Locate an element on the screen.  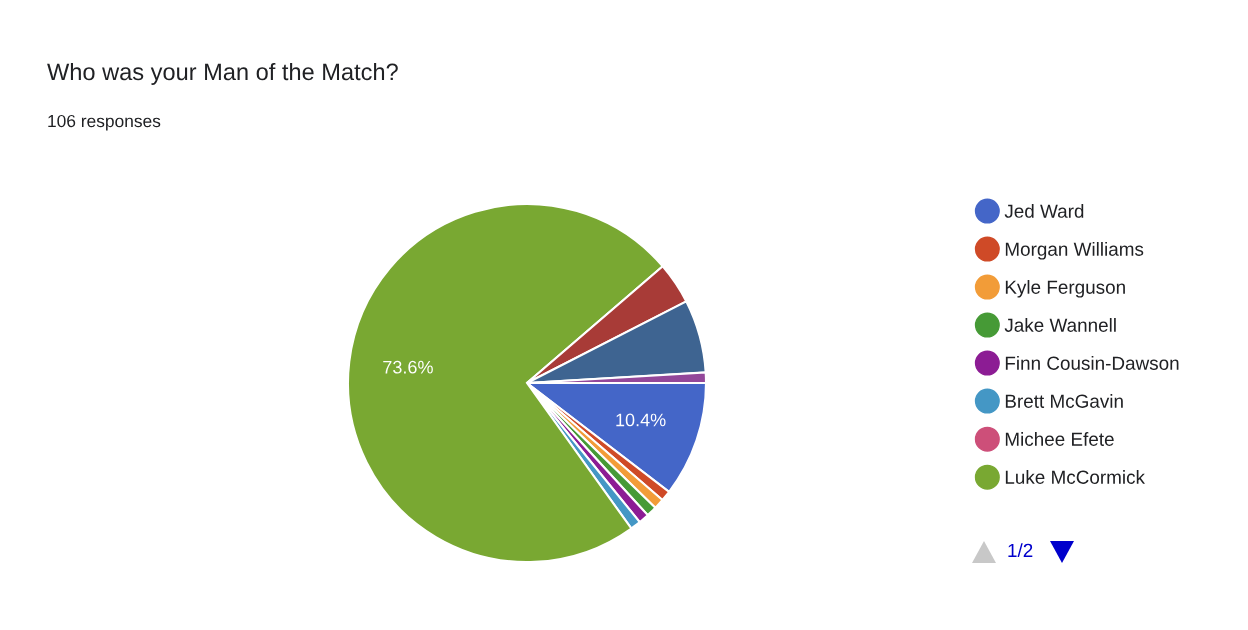
legend-label: Morgan Williams is located at coordinates (1074, 251).